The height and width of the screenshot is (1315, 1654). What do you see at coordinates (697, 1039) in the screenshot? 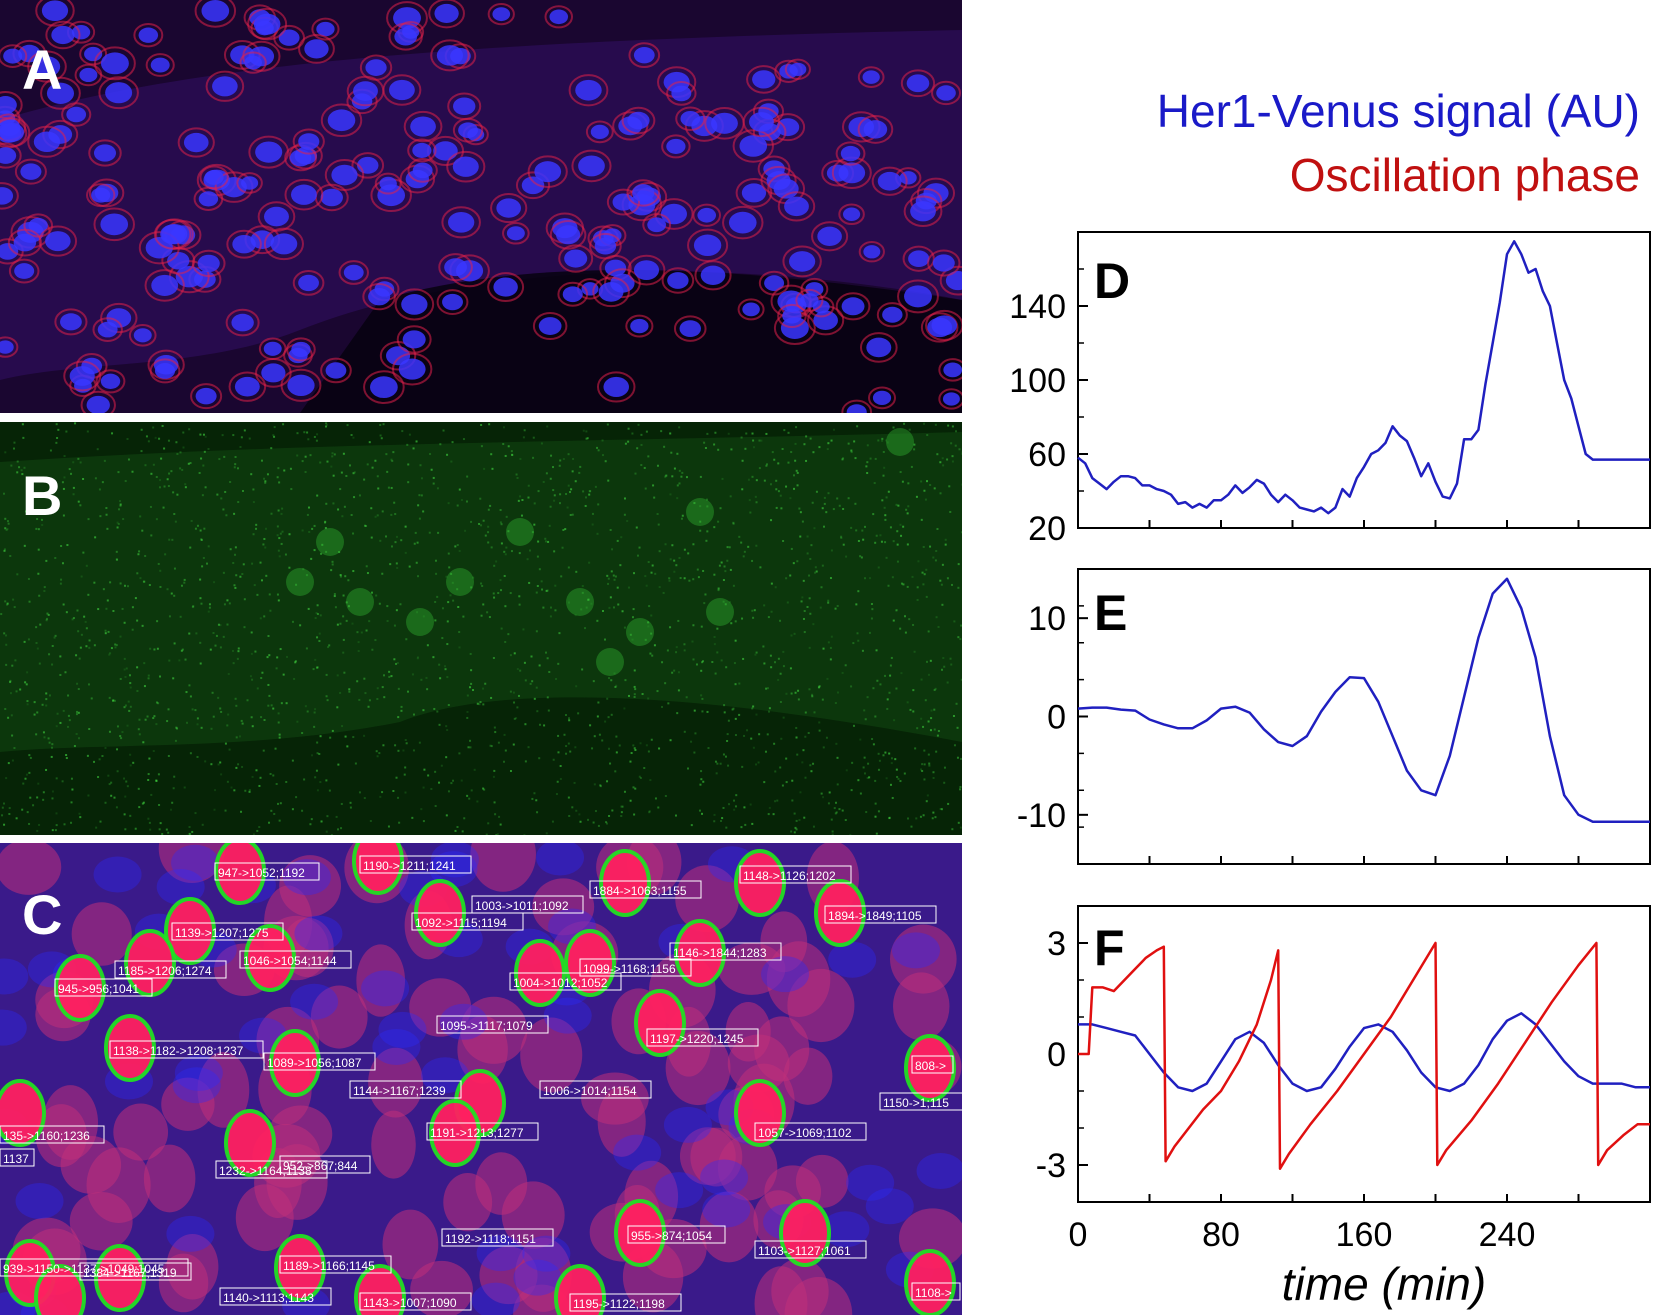
I see `track-label: 1197->1220;1245` at bounding box center [697, 1039].